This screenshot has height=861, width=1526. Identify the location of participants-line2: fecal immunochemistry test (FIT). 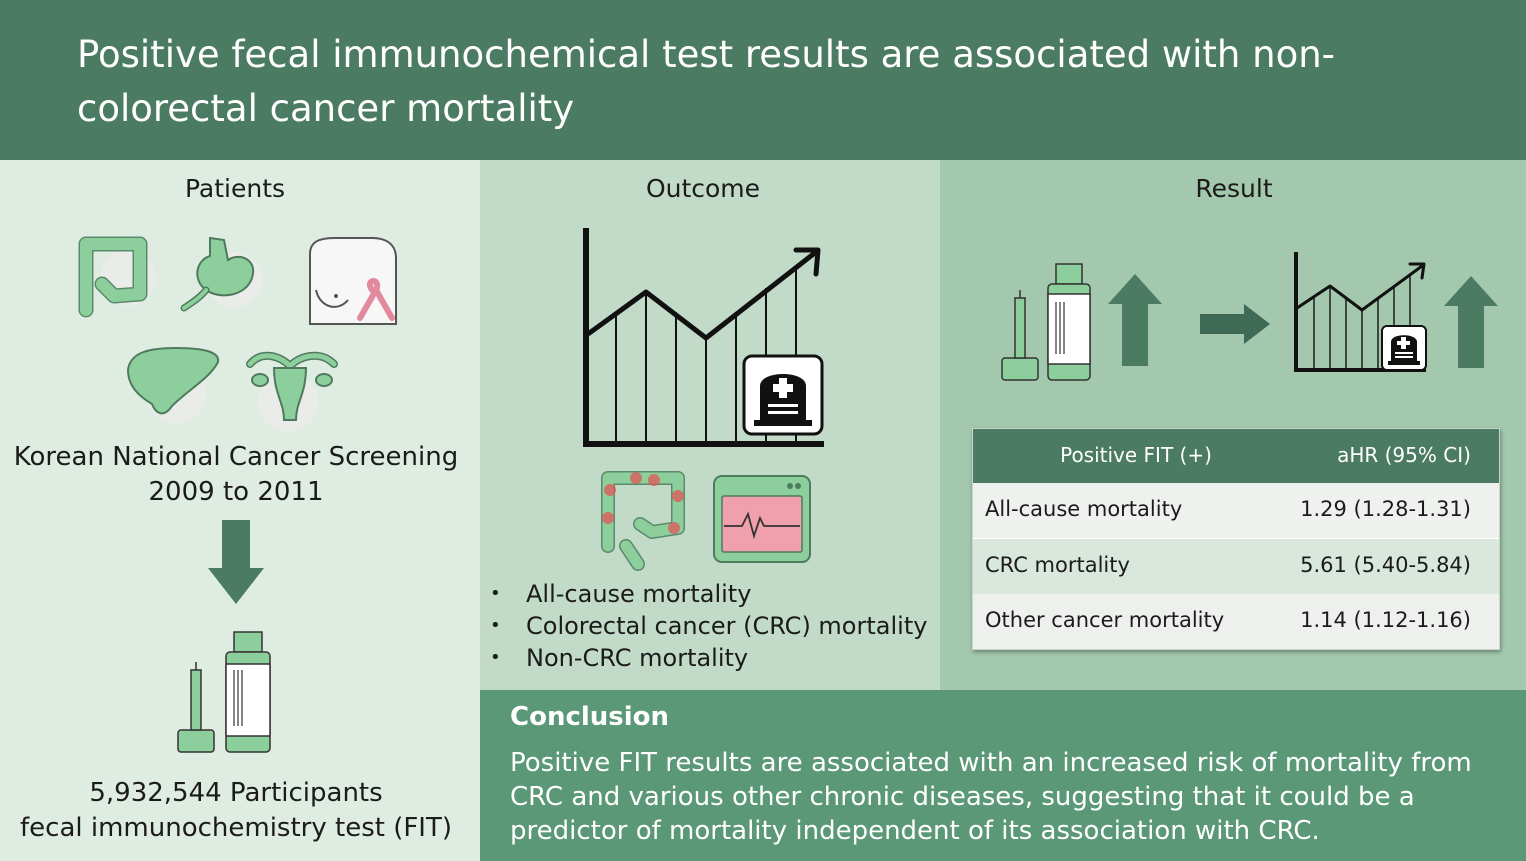
(236, 828).